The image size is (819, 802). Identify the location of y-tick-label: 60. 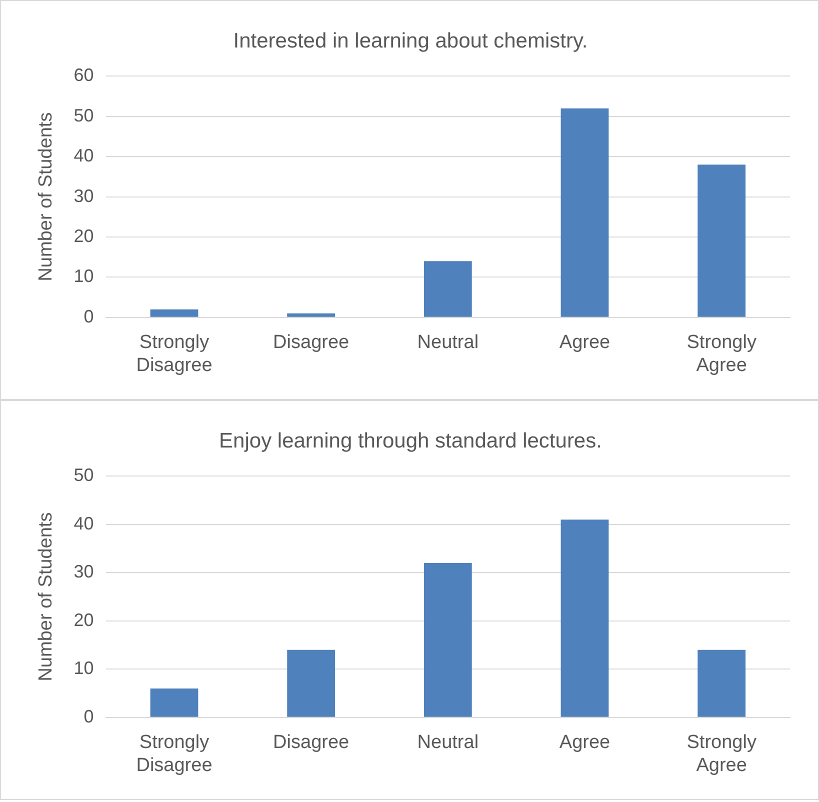
(84, 75).